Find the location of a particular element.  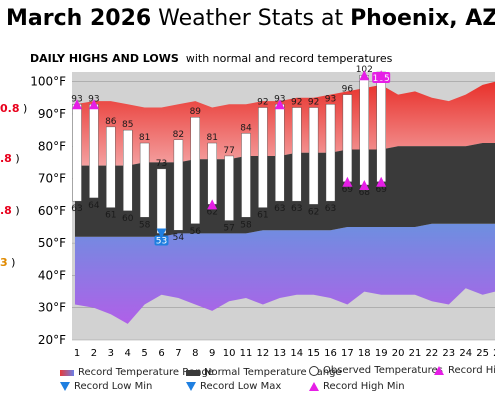

x-tick-label: 5 is located at coordinates (144, 353).